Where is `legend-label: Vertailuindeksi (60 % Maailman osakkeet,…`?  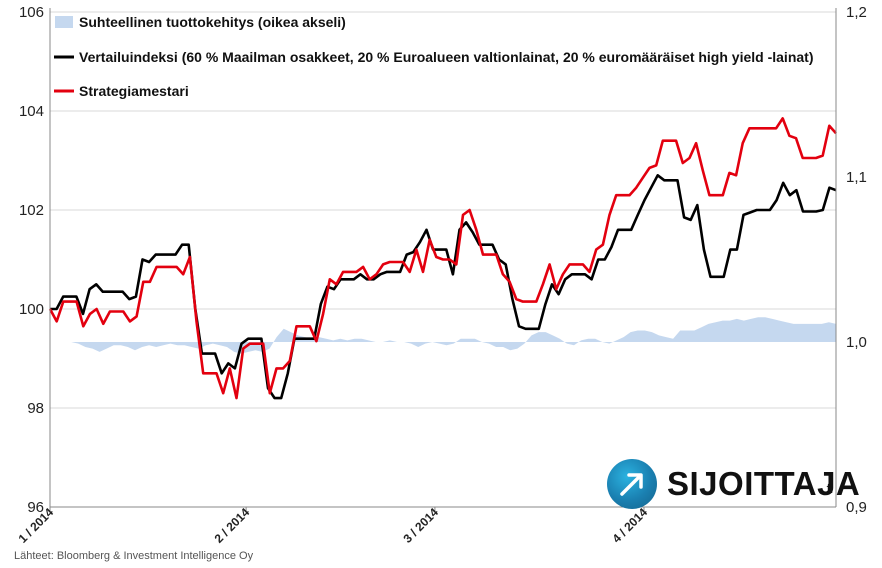
legend-label: Vertailuindeksi (60 % Maailman osakkeet,… is located at coordinates (446, 57).